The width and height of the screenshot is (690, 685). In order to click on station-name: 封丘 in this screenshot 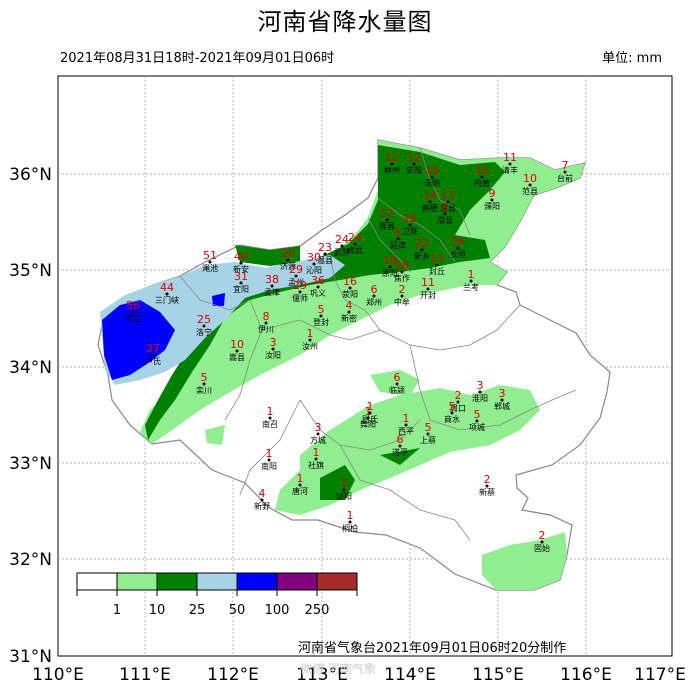, I will do `click(437, 271)`.